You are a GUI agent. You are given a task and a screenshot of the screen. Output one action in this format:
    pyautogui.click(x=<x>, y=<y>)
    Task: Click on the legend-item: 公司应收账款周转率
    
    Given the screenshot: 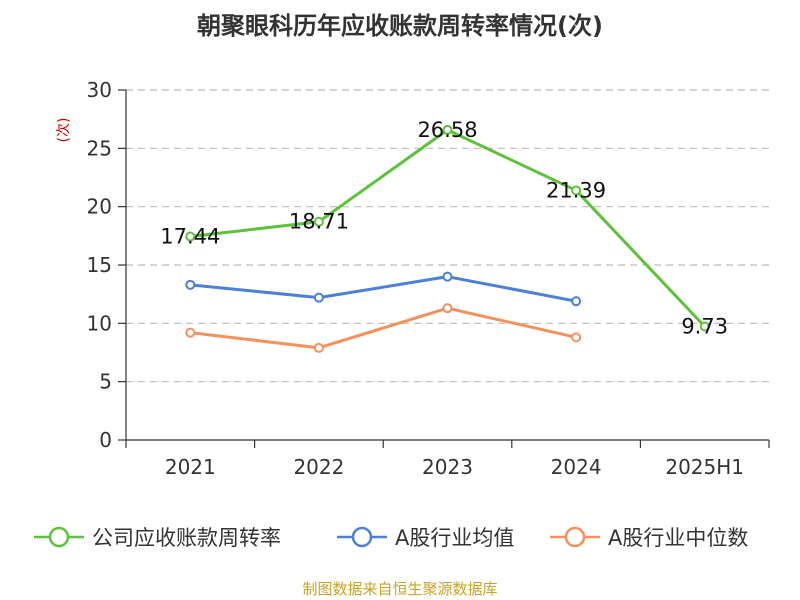 What is the action you would take?
    pyautogui.click(x=156, y=537)
    